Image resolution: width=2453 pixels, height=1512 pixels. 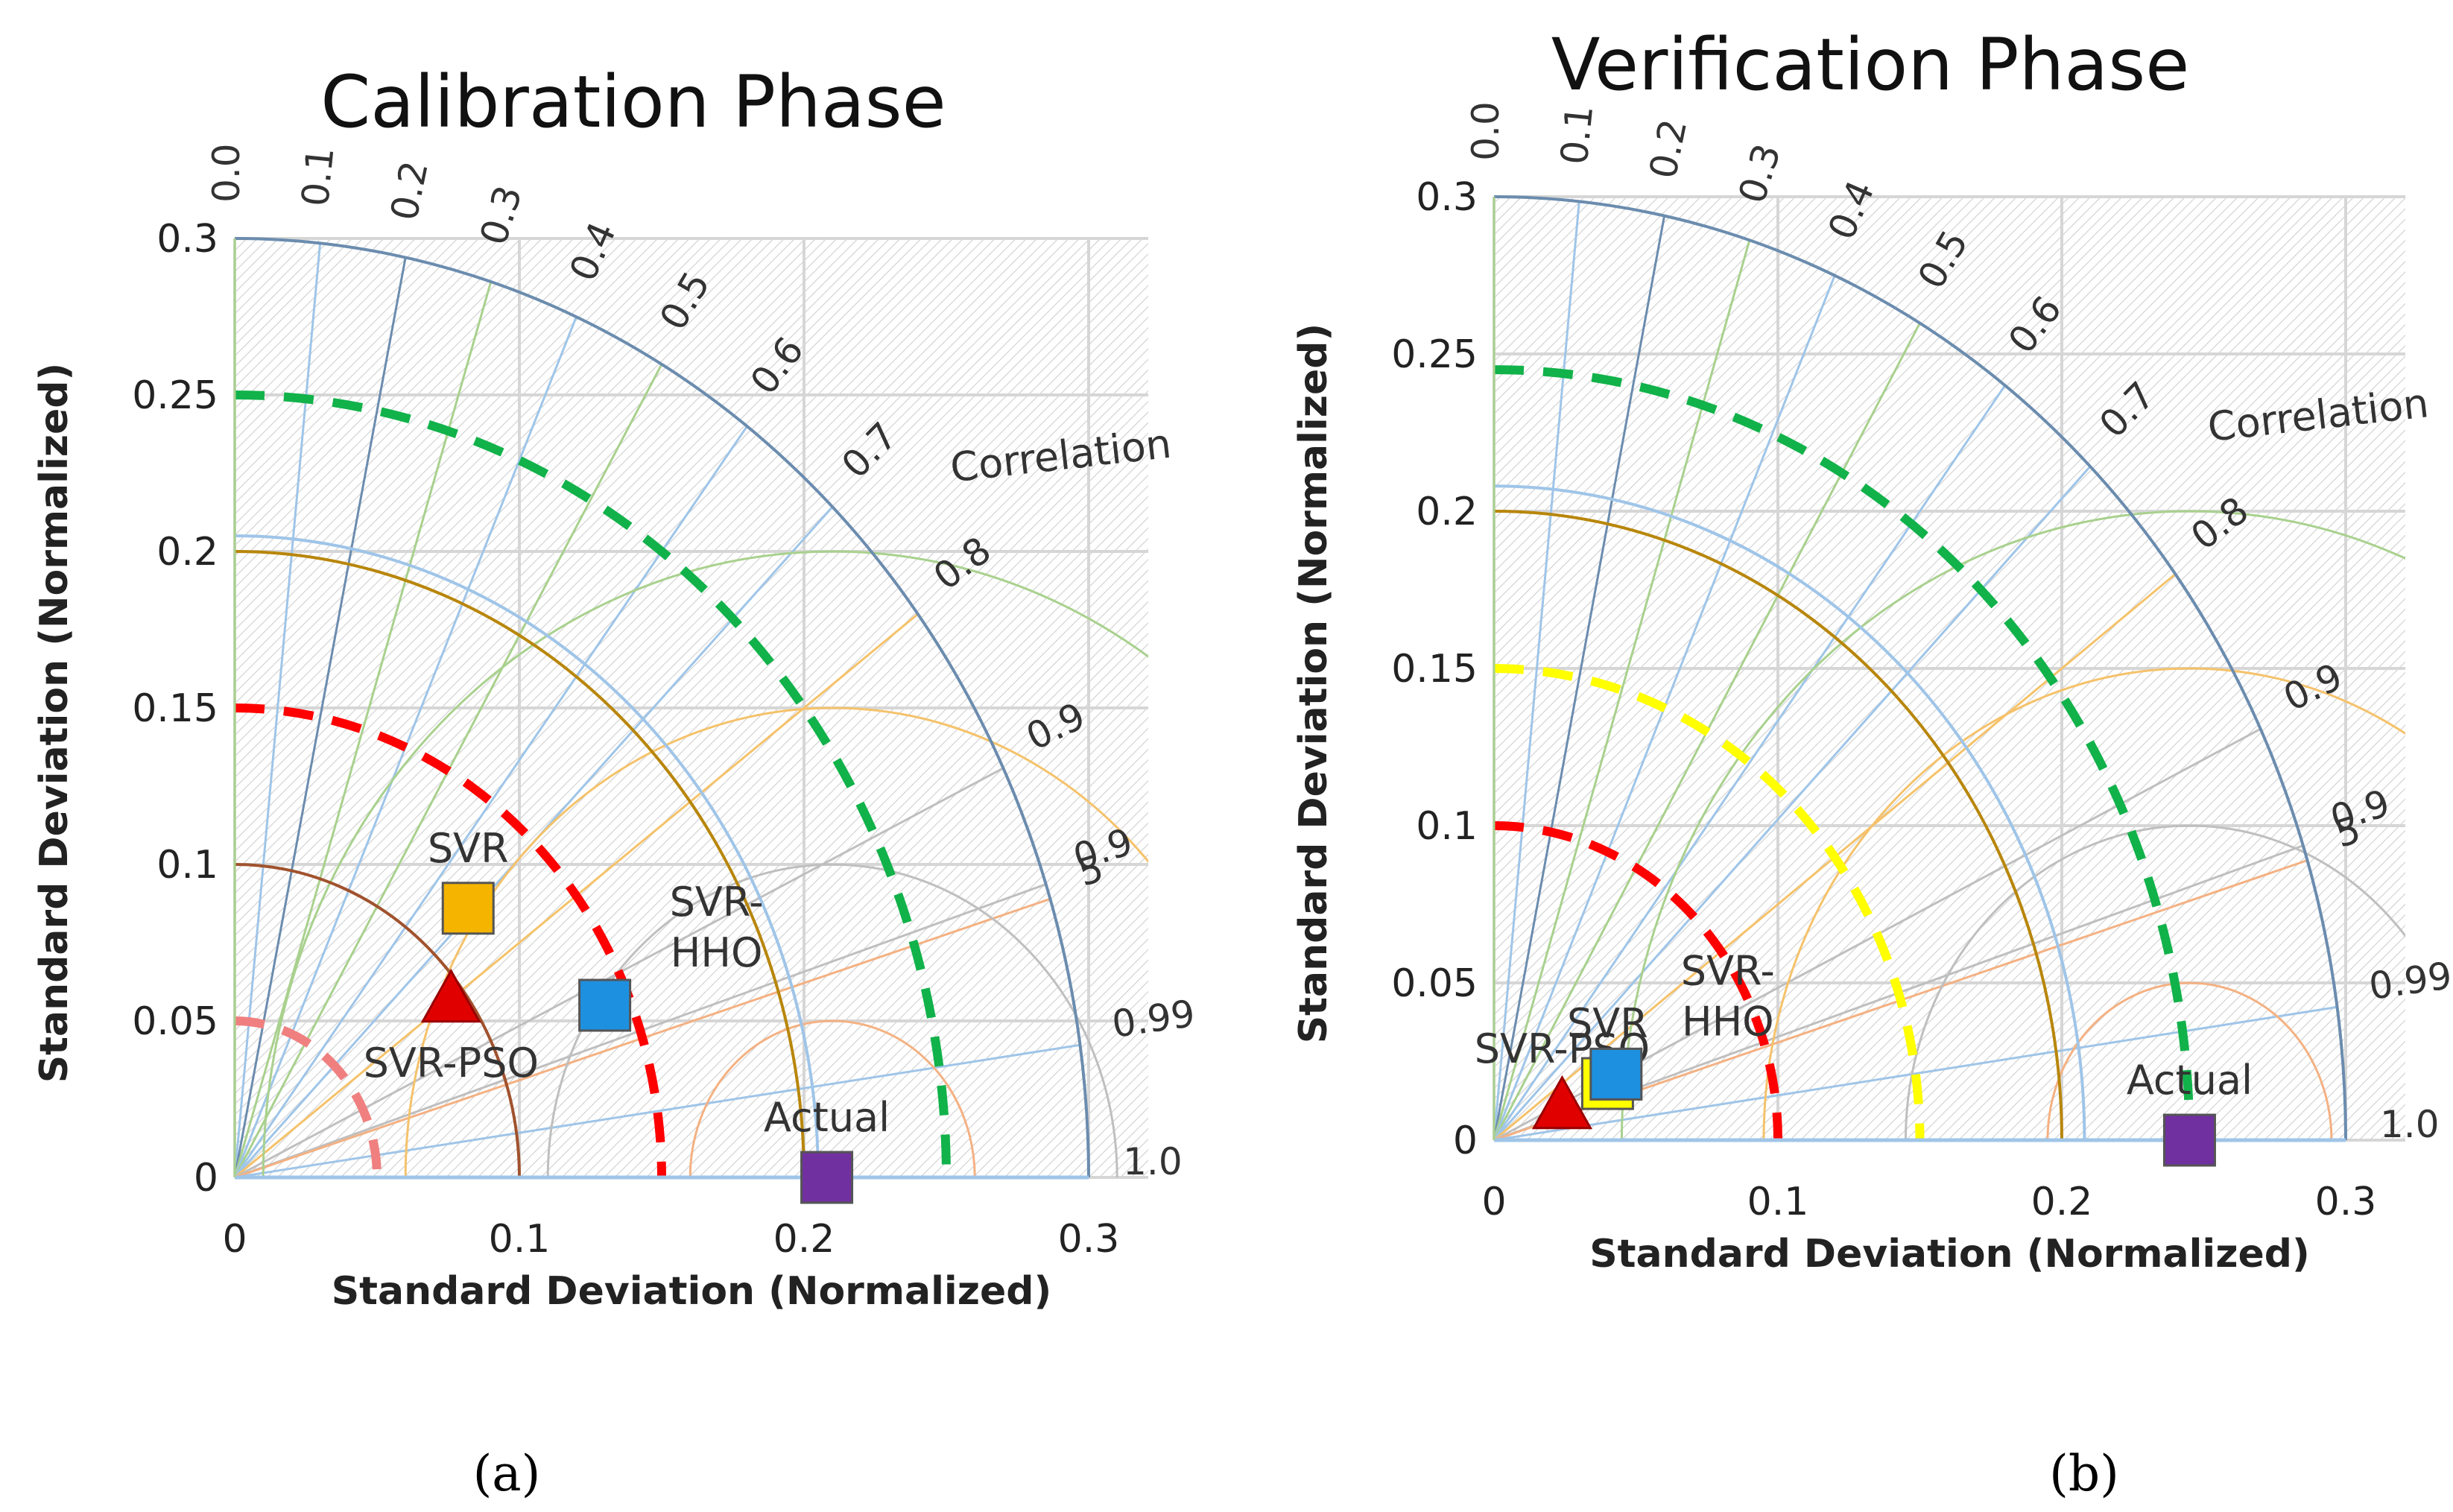 What do you see at coordinates (507, 1473) in the screenshot?
I see `caption-a: (a)` at bounding box center [507, 1473].